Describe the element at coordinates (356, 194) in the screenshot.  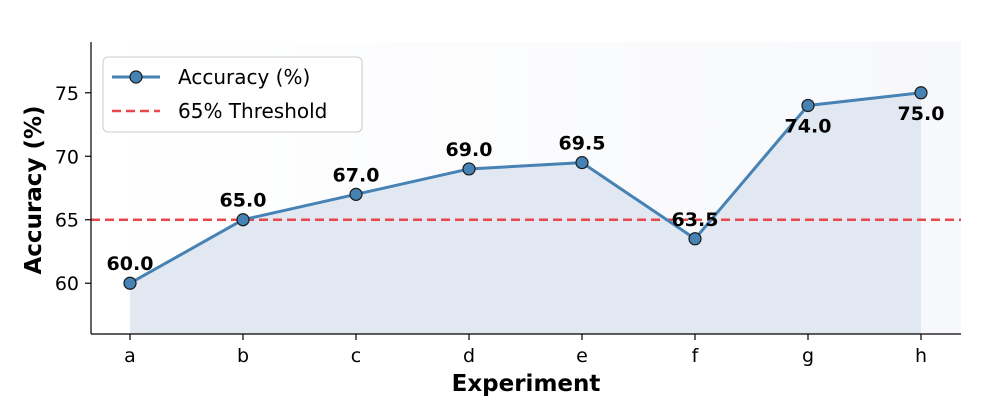
I see `data-point-c` at that location.